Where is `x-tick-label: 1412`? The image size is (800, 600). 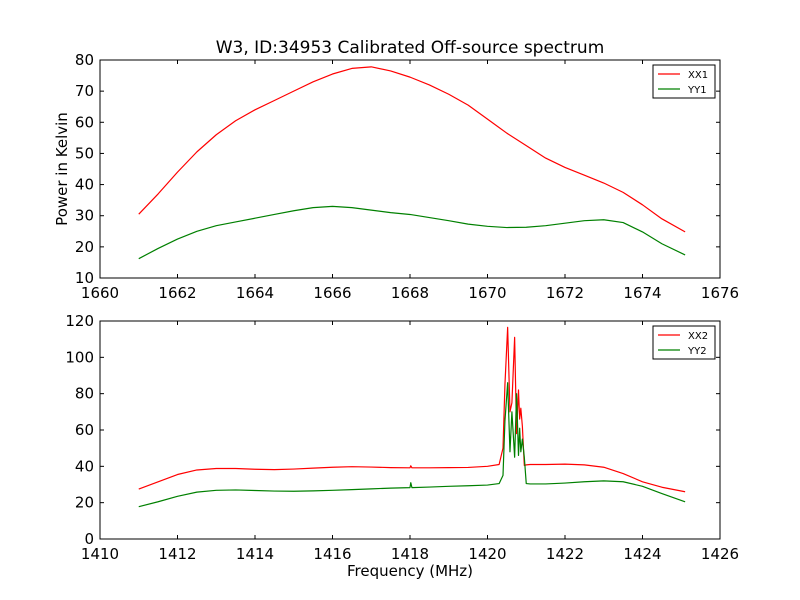 x-tick-label: 1412 is located at coordinates (177, 554).